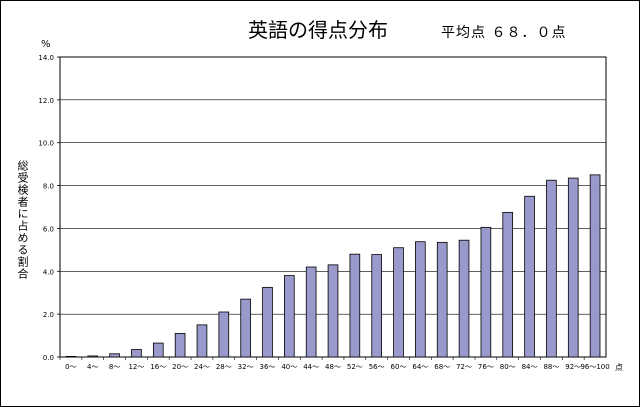 Image resolution: width=640 pixels, height=407 pixels. I want to click on x-tick-label: 20～, so click(180, 367).